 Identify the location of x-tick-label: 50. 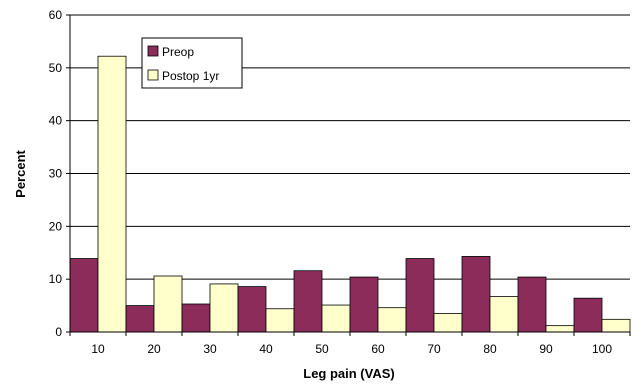
(322, 349).